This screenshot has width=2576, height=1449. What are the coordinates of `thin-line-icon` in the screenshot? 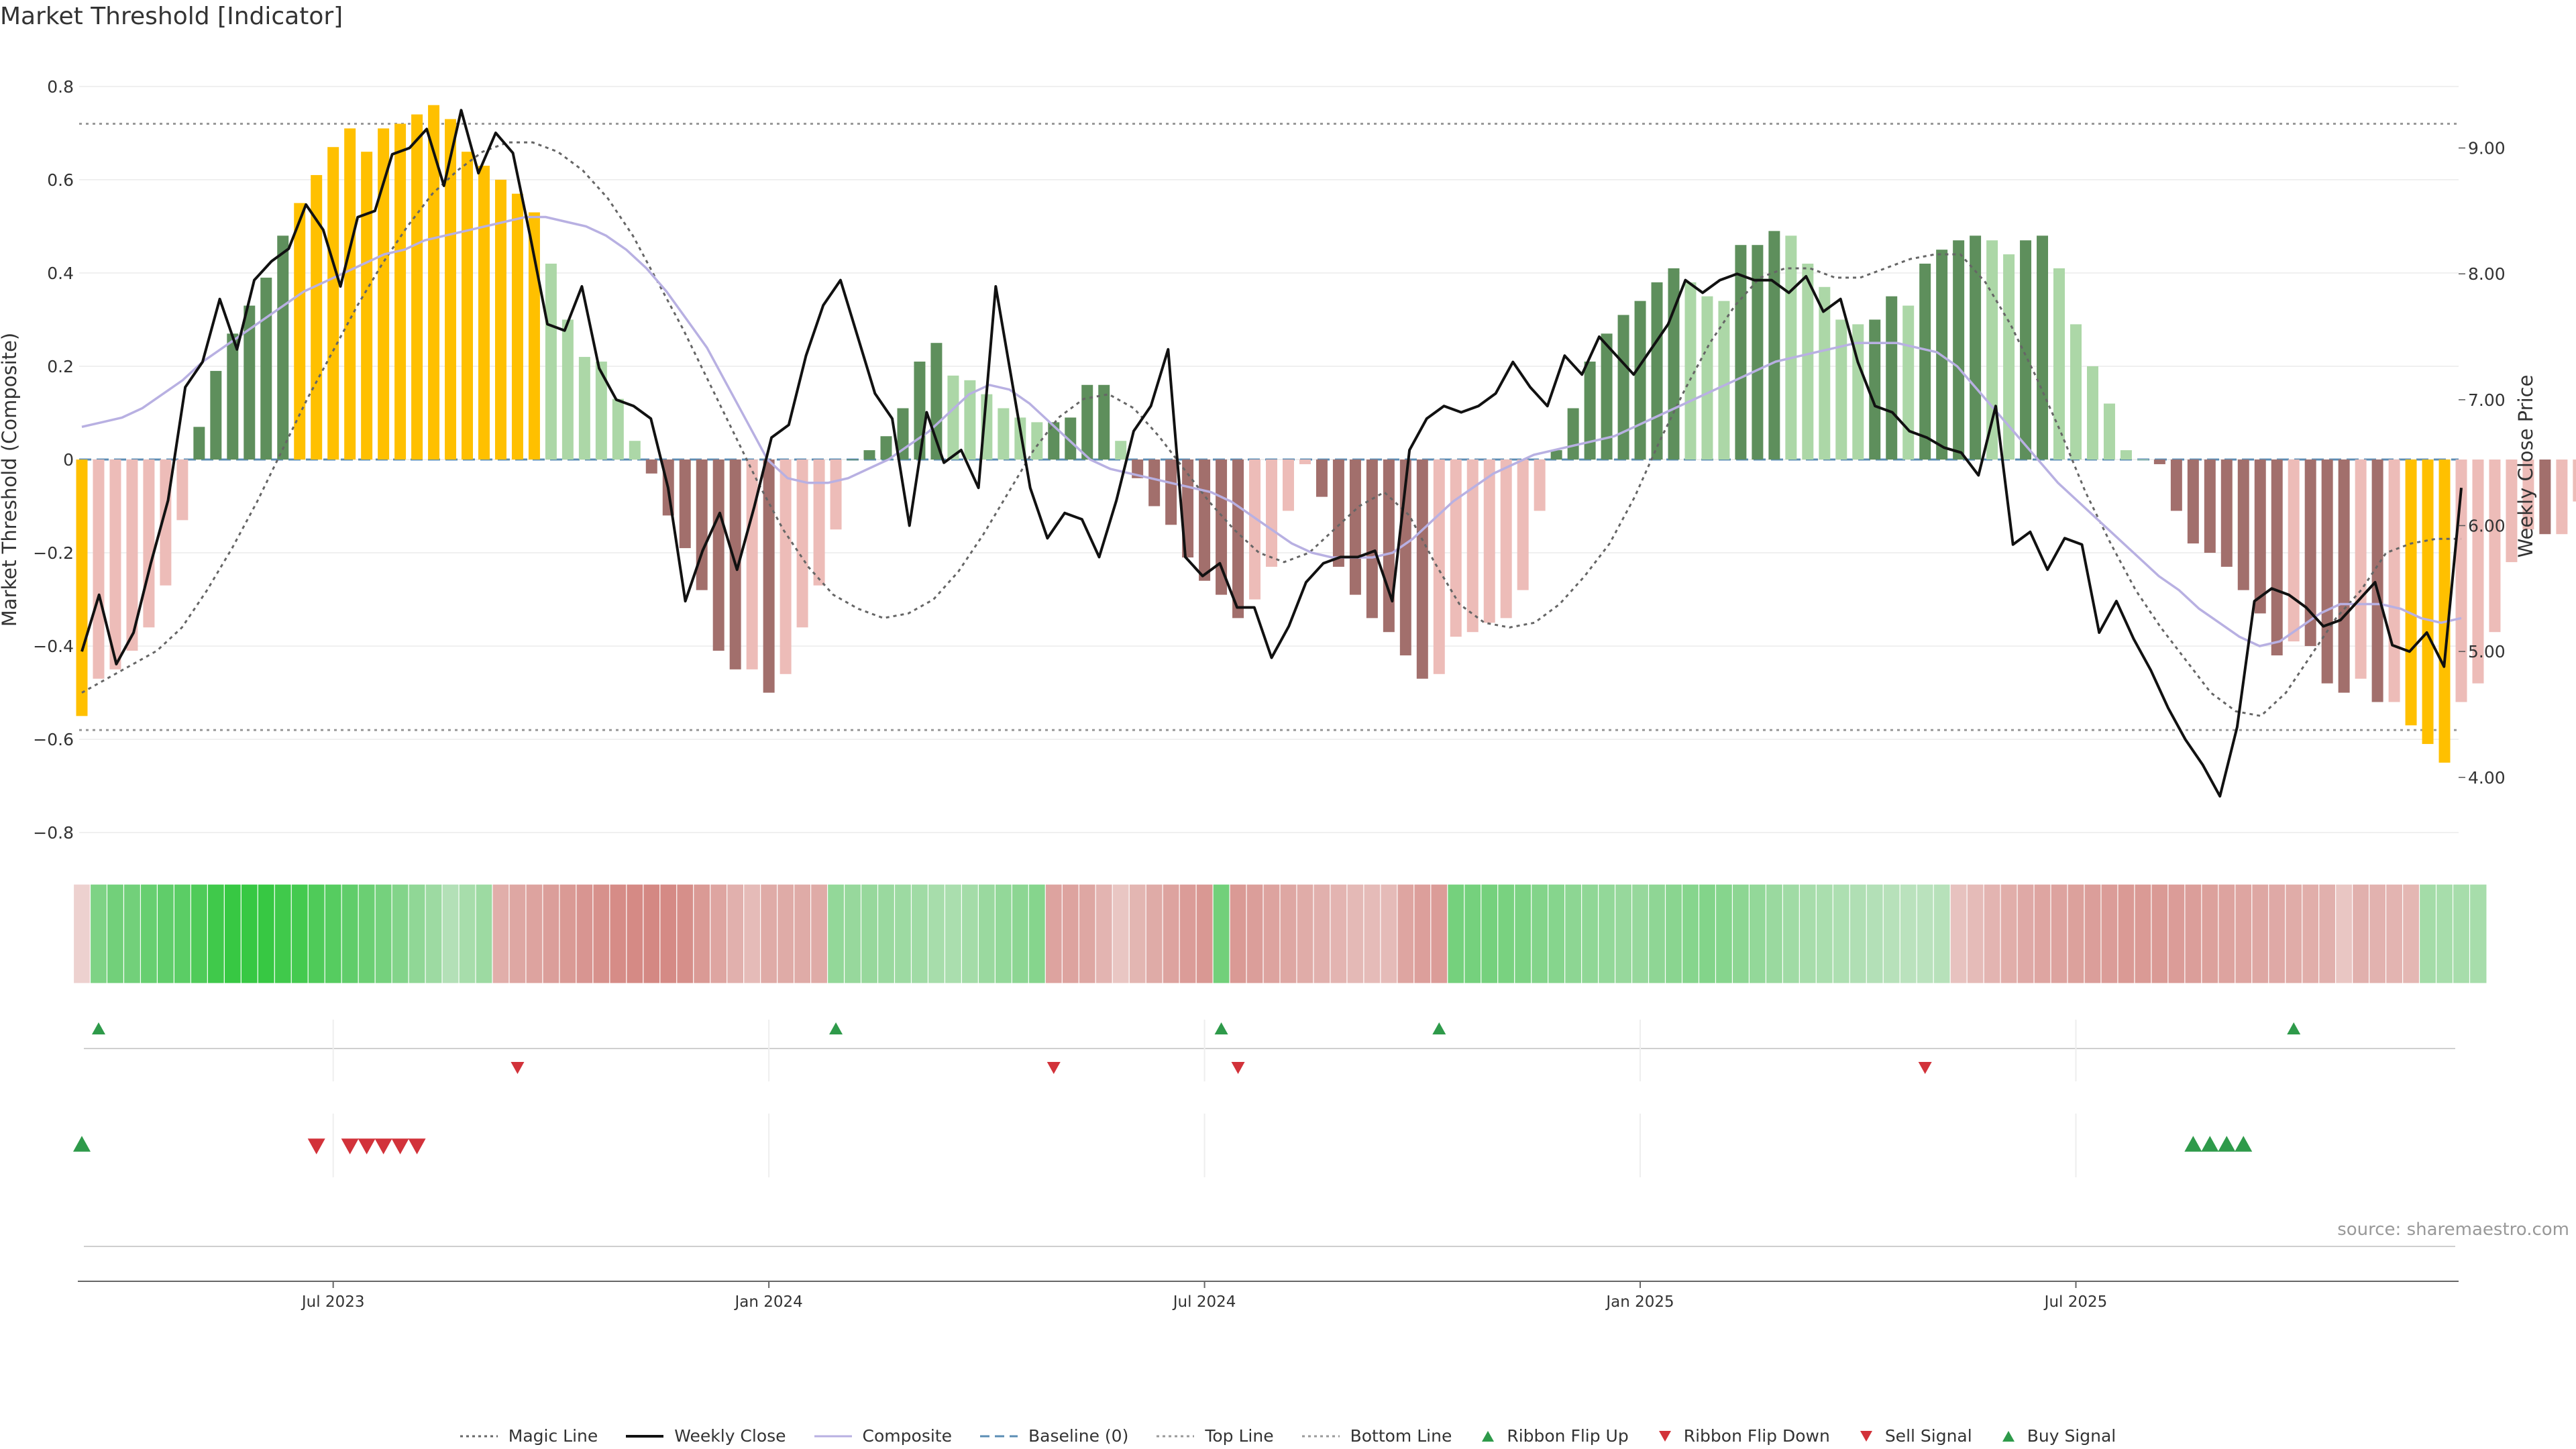 It's located at (833, 1436).